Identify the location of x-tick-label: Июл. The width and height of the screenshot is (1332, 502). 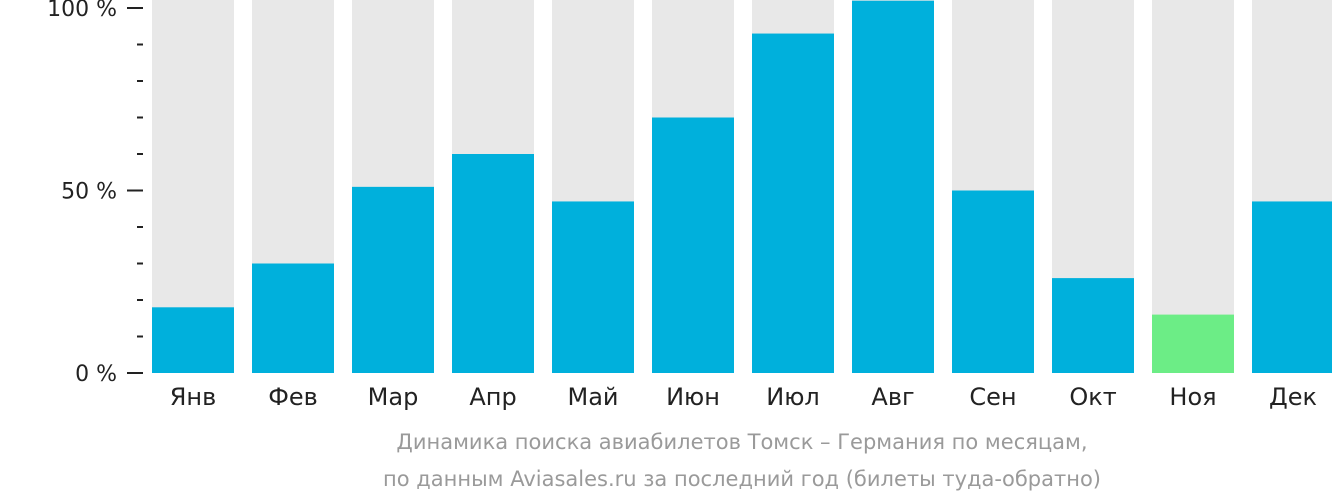
(793, 397).